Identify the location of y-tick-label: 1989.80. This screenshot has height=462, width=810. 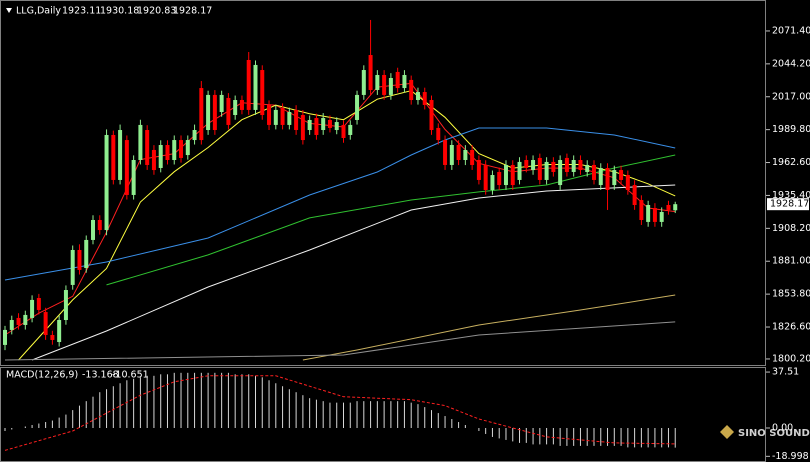
(791, 129).